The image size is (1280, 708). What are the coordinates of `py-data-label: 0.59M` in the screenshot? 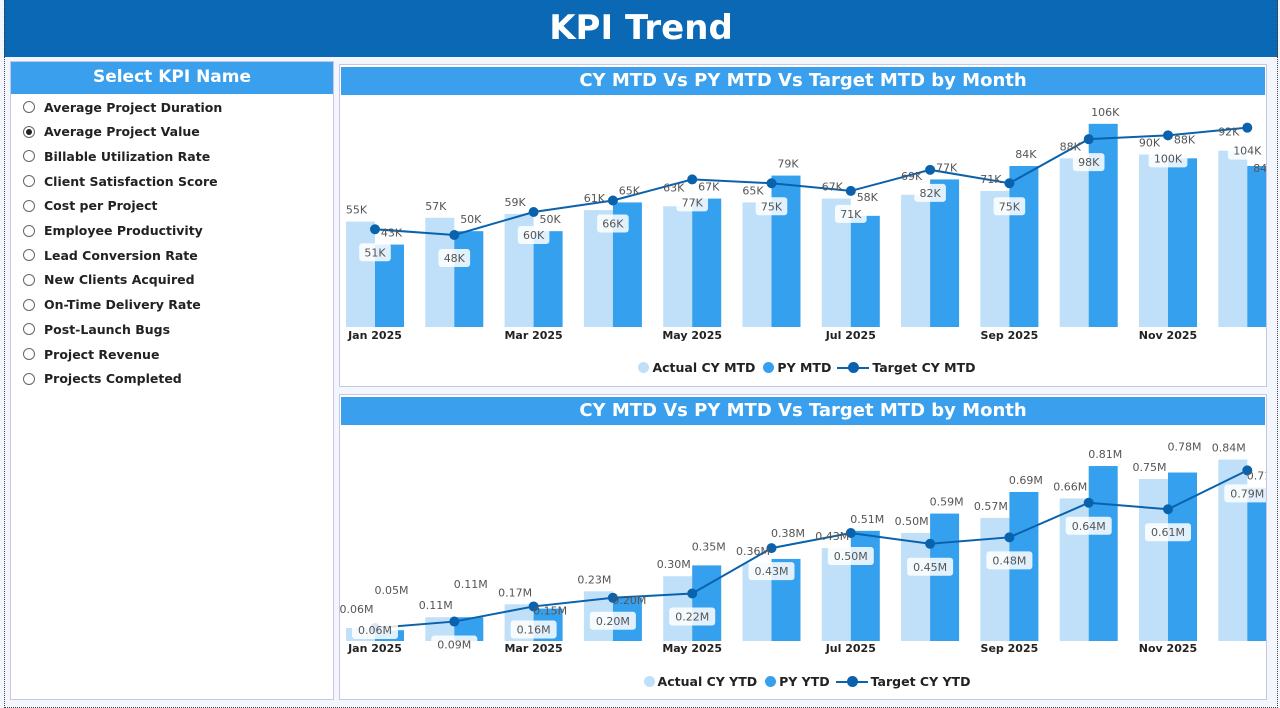 It's located at (947, 502).